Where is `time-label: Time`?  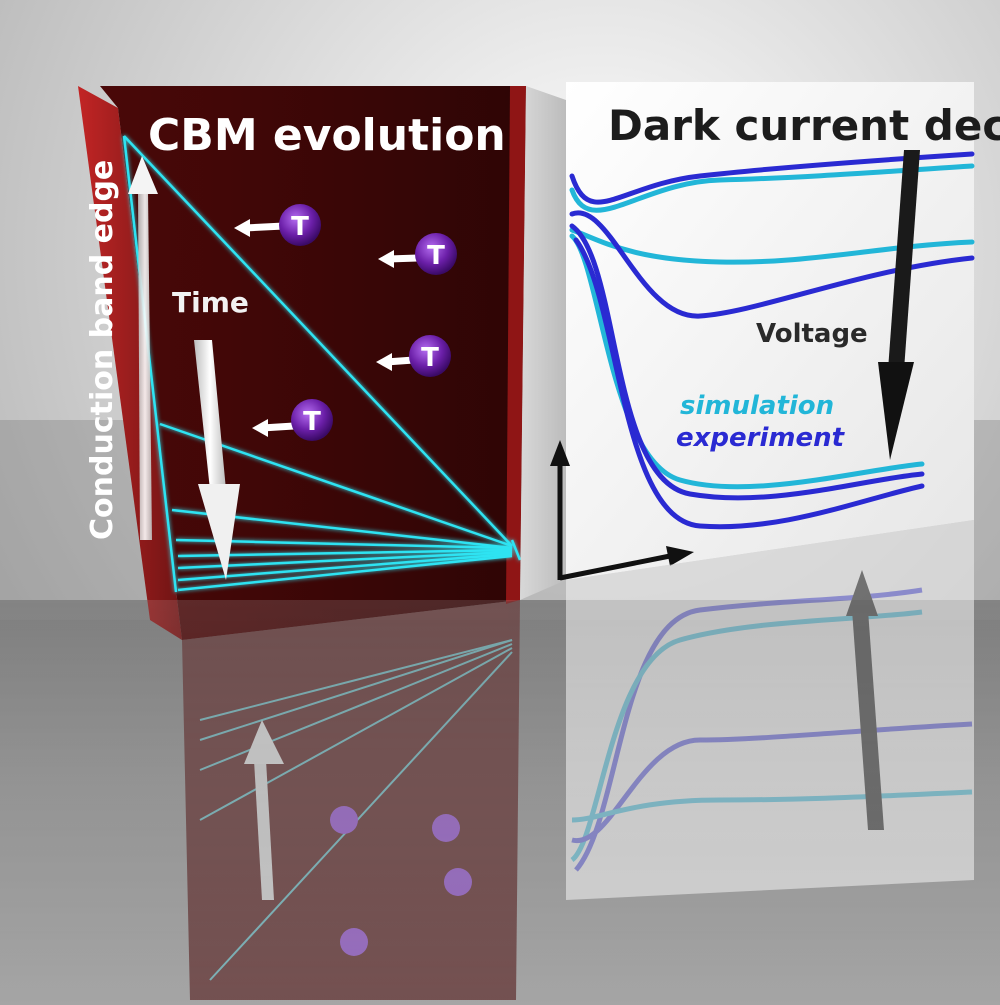
time-label: Time is located at coordinates (210, 302).